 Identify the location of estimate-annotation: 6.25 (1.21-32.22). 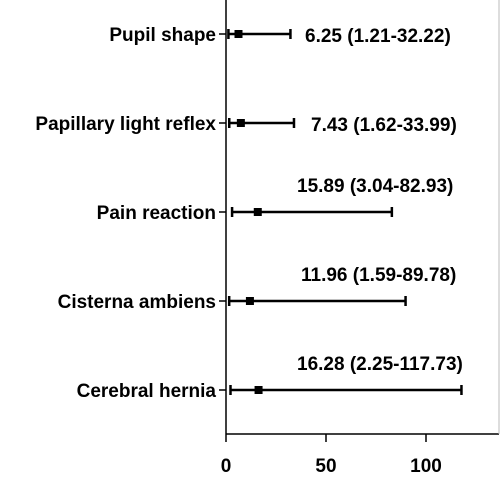
(378, 36).